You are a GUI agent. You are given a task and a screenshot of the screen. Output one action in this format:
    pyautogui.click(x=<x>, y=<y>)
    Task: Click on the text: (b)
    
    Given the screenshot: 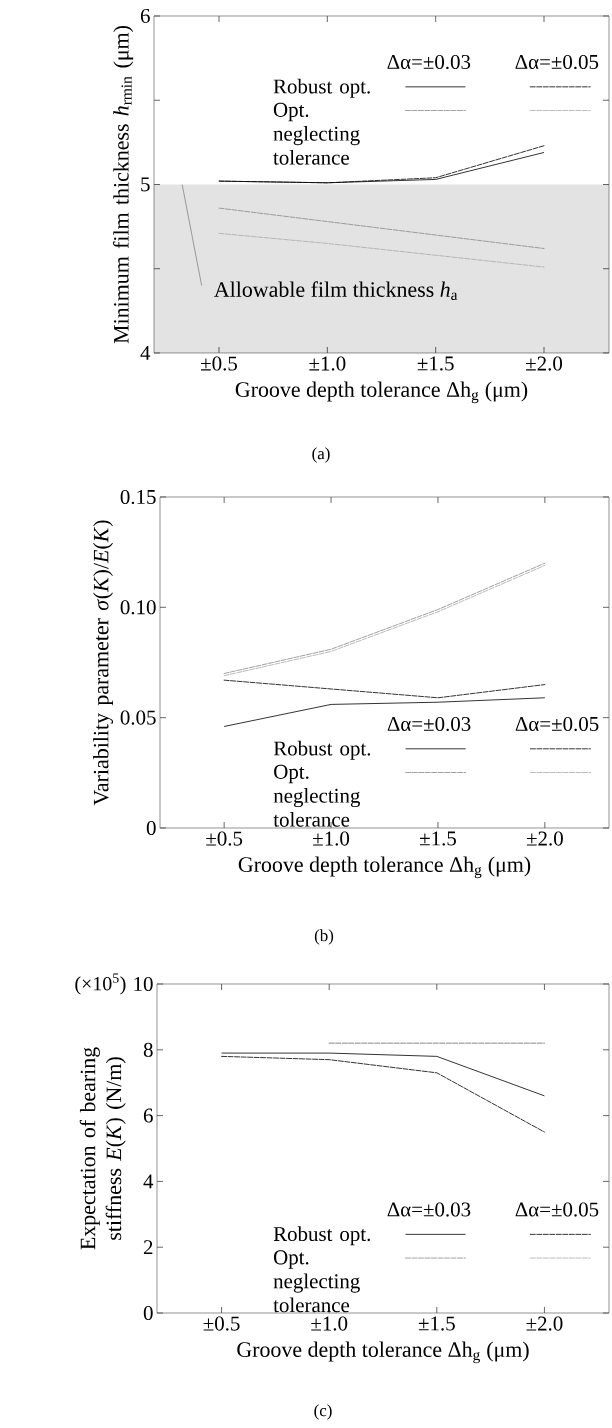 What is the action you would take?
    pyautogui.click(x=324, y=937)
    